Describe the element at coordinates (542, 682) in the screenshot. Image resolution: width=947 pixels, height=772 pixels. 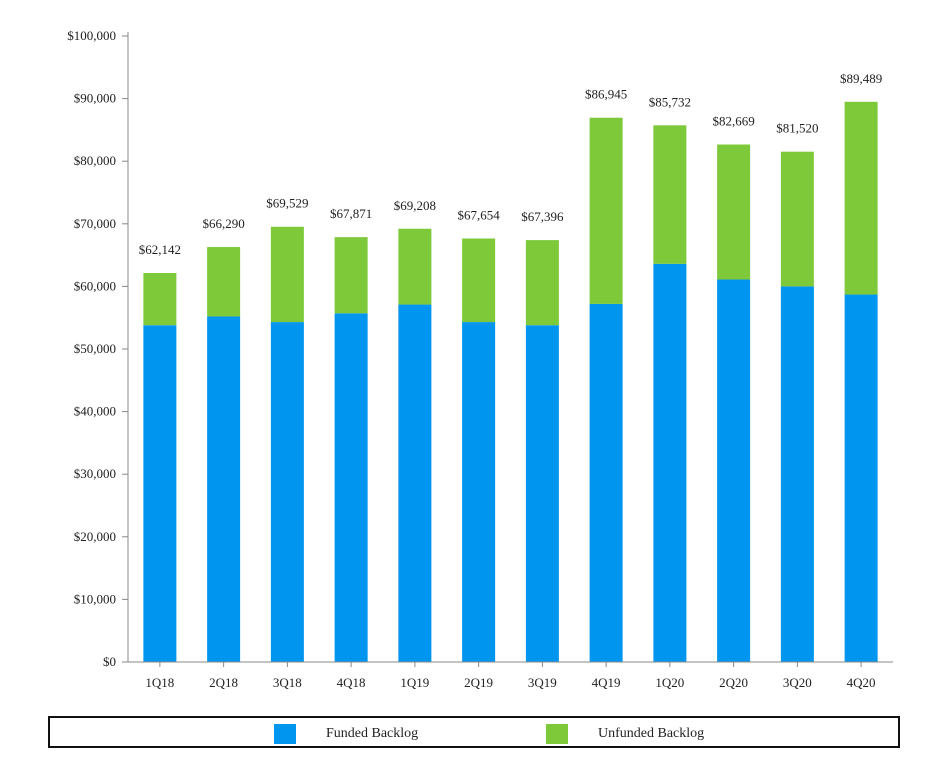
I see `x-tick-label: 3Q19` at that location.